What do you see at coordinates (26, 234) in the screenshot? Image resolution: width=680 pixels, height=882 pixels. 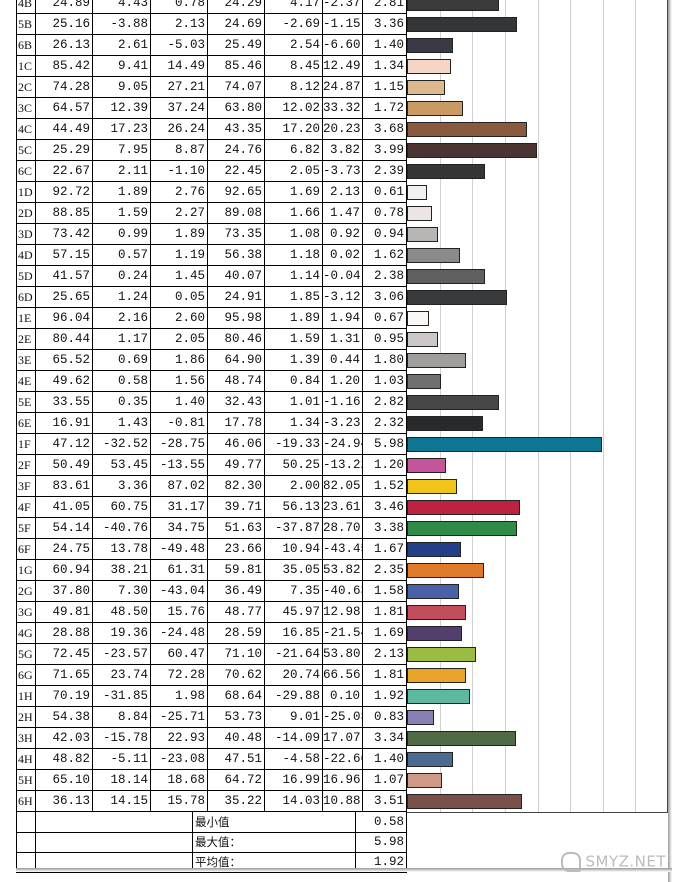 I see `patch-id-cell: 3D` at bounding box center [26, 234].